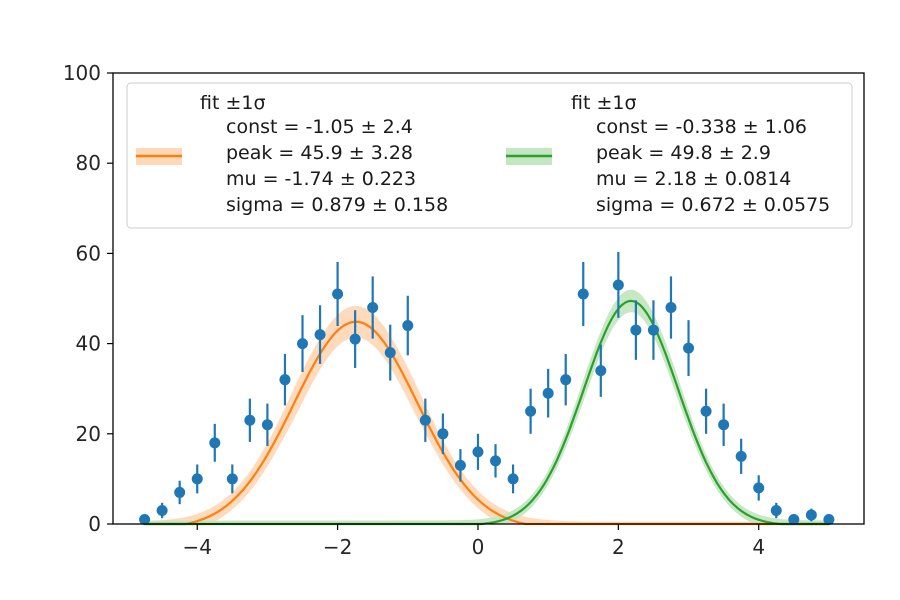 The width and height of the screenshot is (900, 600). What do you see at coordinates (758, 547) in the screenshot?
I see `x-tick-label: 4` at bounding box center [758, 547].